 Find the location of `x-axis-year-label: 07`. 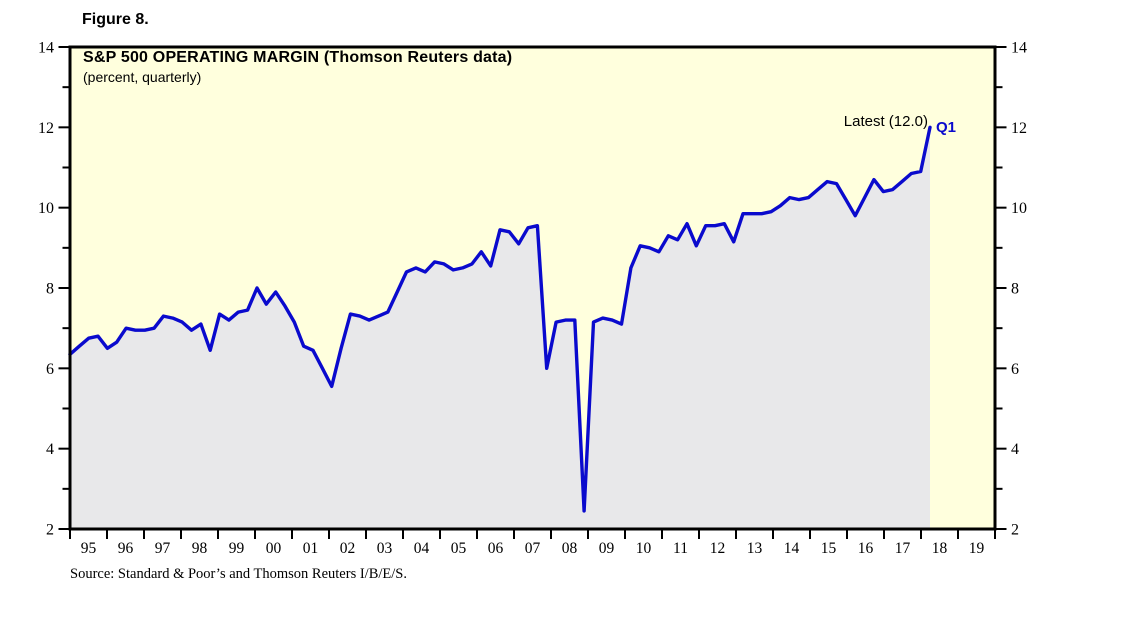

x-axis-year-label: 07 is located at coordinates (533, 548).